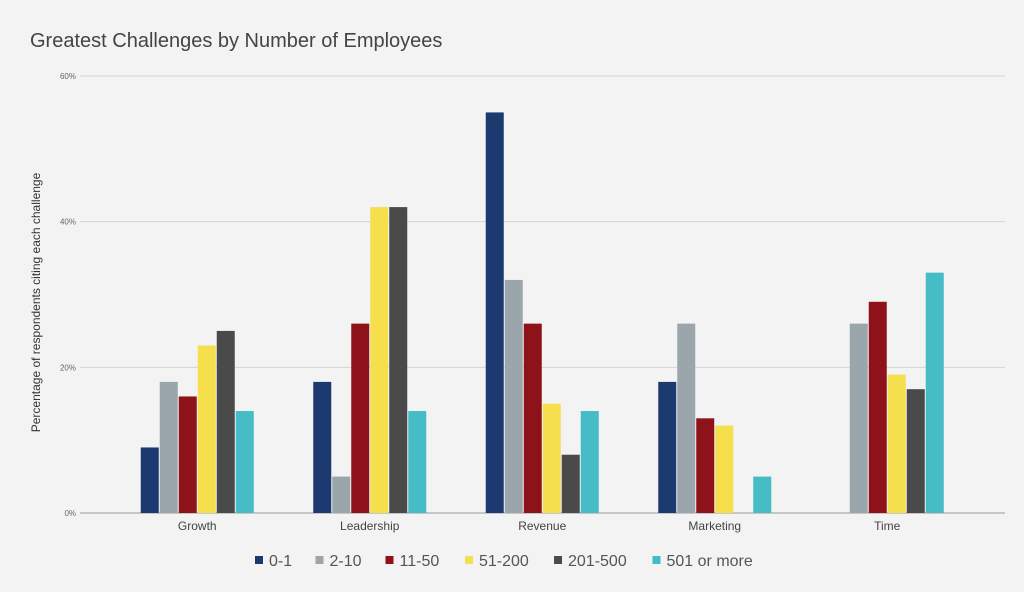 The height and width of the screenshot is (592, 1024). Describe the element at coordinates (705, 465) in the screenshot. I see `bar-11-50-marketing` at that location.